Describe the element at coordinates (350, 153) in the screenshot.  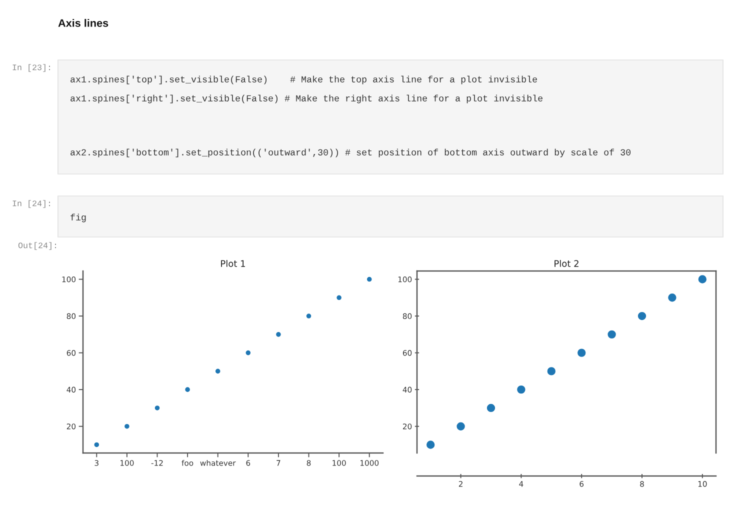
I see `text: ax2.spines['bottom'].set_position(('outward',30)) # set position of bottom axis outward by scale of 30` at that location.